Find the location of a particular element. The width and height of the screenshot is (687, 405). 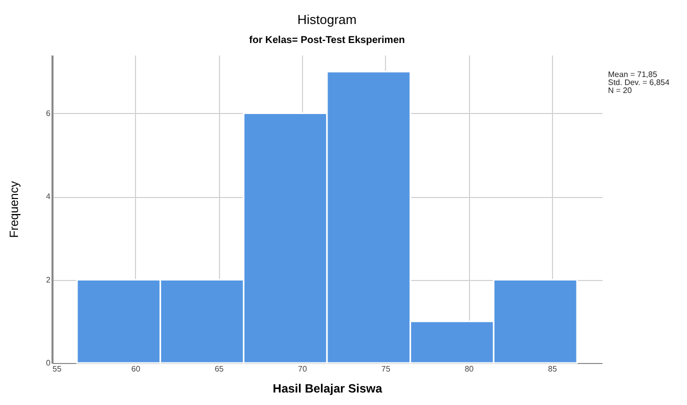

y-tick-label: 4 is located at coordinates (49, 197).